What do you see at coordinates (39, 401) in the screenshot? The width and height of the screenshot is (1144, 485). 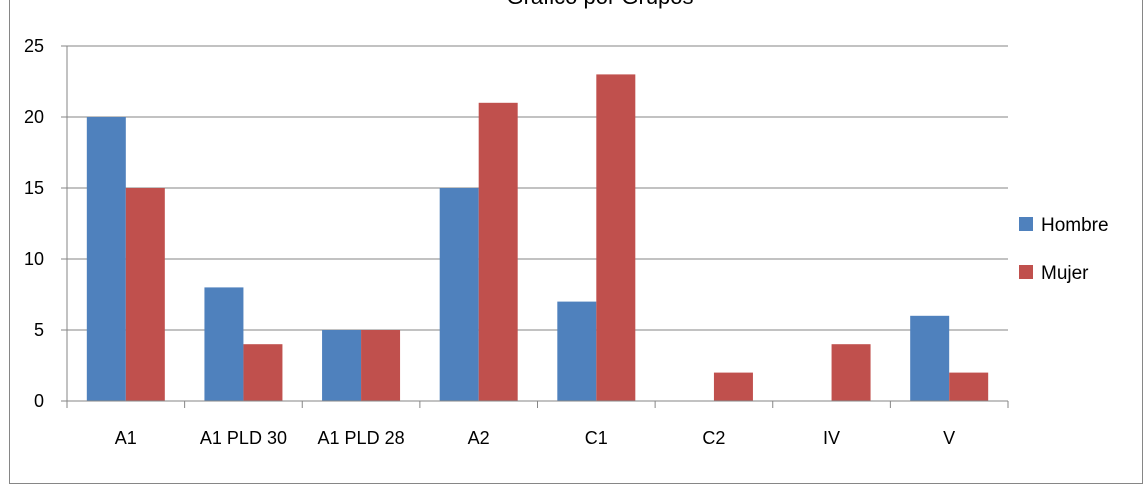 I see `y-tick-label-0: 0` at bounding box center [39, 401].